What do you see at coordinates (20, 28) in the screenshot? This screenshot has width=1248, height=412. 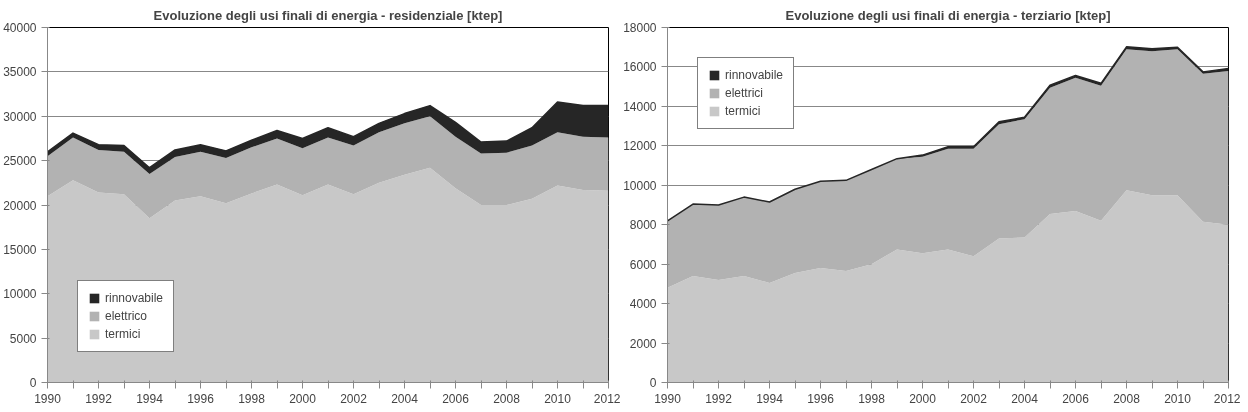 I see `y-tick-label: 40000` at bounding box center [20, 28].